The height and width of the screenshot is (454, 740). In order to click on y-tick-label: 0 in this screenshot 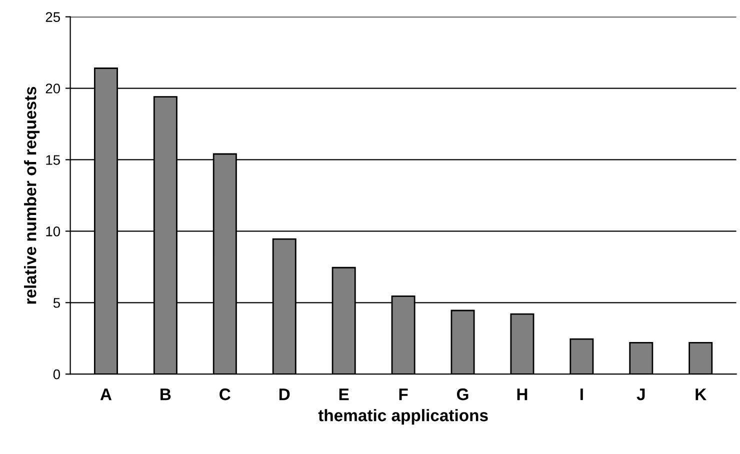, I will do `click(56, 374)`.